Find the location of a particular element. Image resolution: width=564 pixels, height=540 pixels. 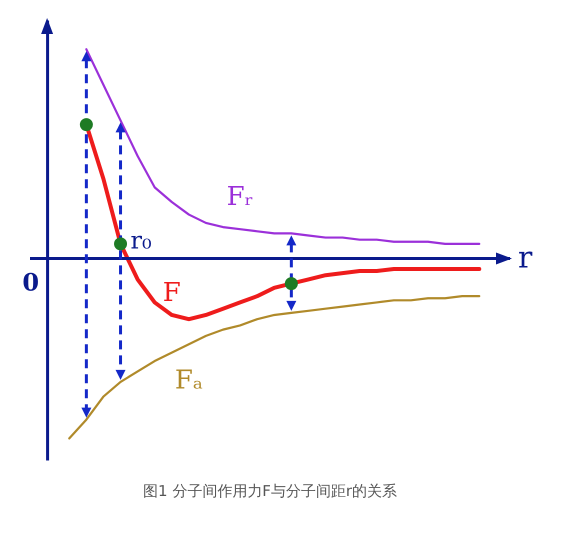

series-label: F is located at coordinates (171, 293).